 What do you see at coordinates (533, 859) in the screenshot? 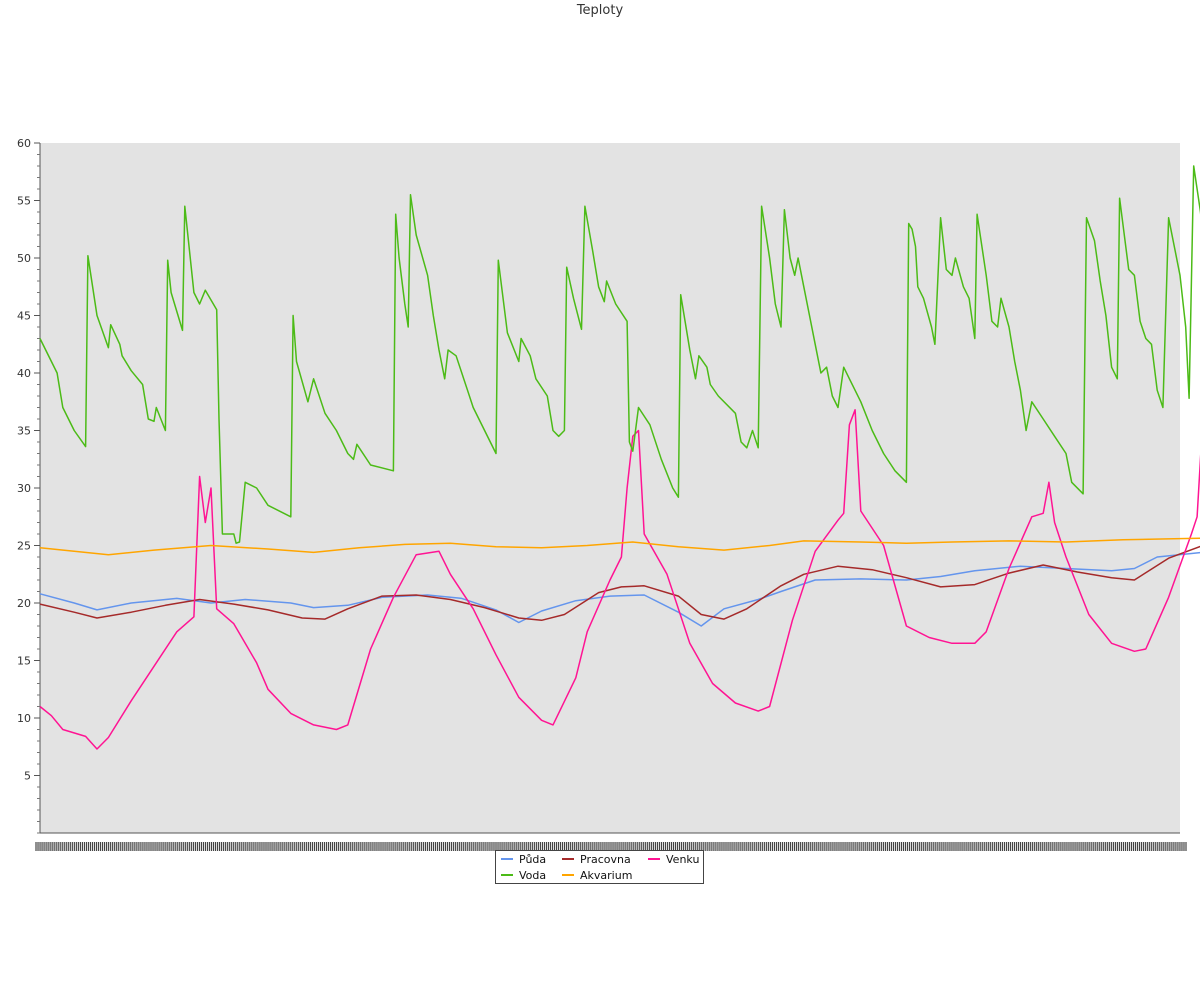
I see `legend-label: Půda` at bounding box center [533, 859].